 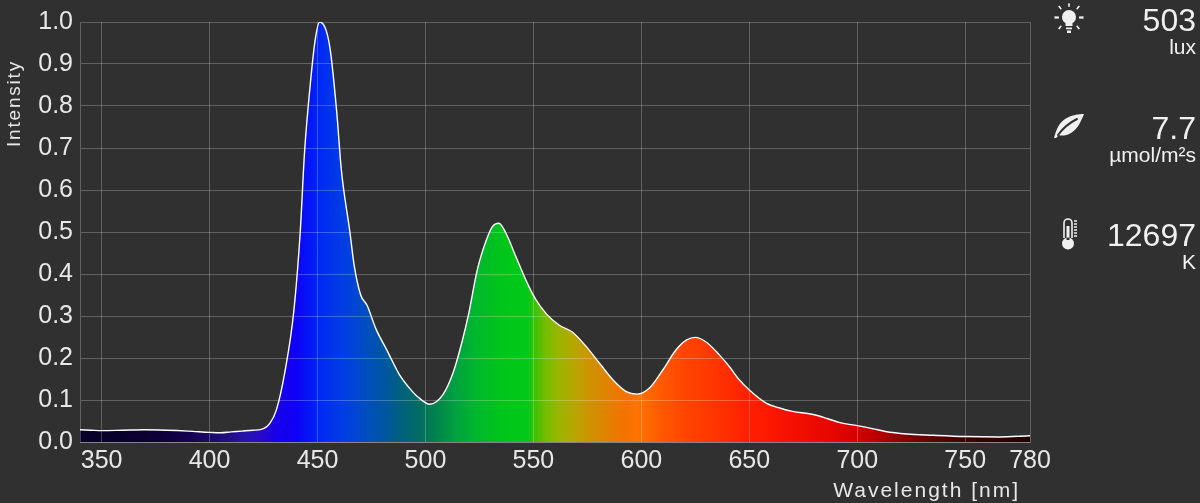 What do you see at coordinates (55, 397) in the screenshot?
I see `y-tick-label: 0.1` at bounding box center [55, 397].